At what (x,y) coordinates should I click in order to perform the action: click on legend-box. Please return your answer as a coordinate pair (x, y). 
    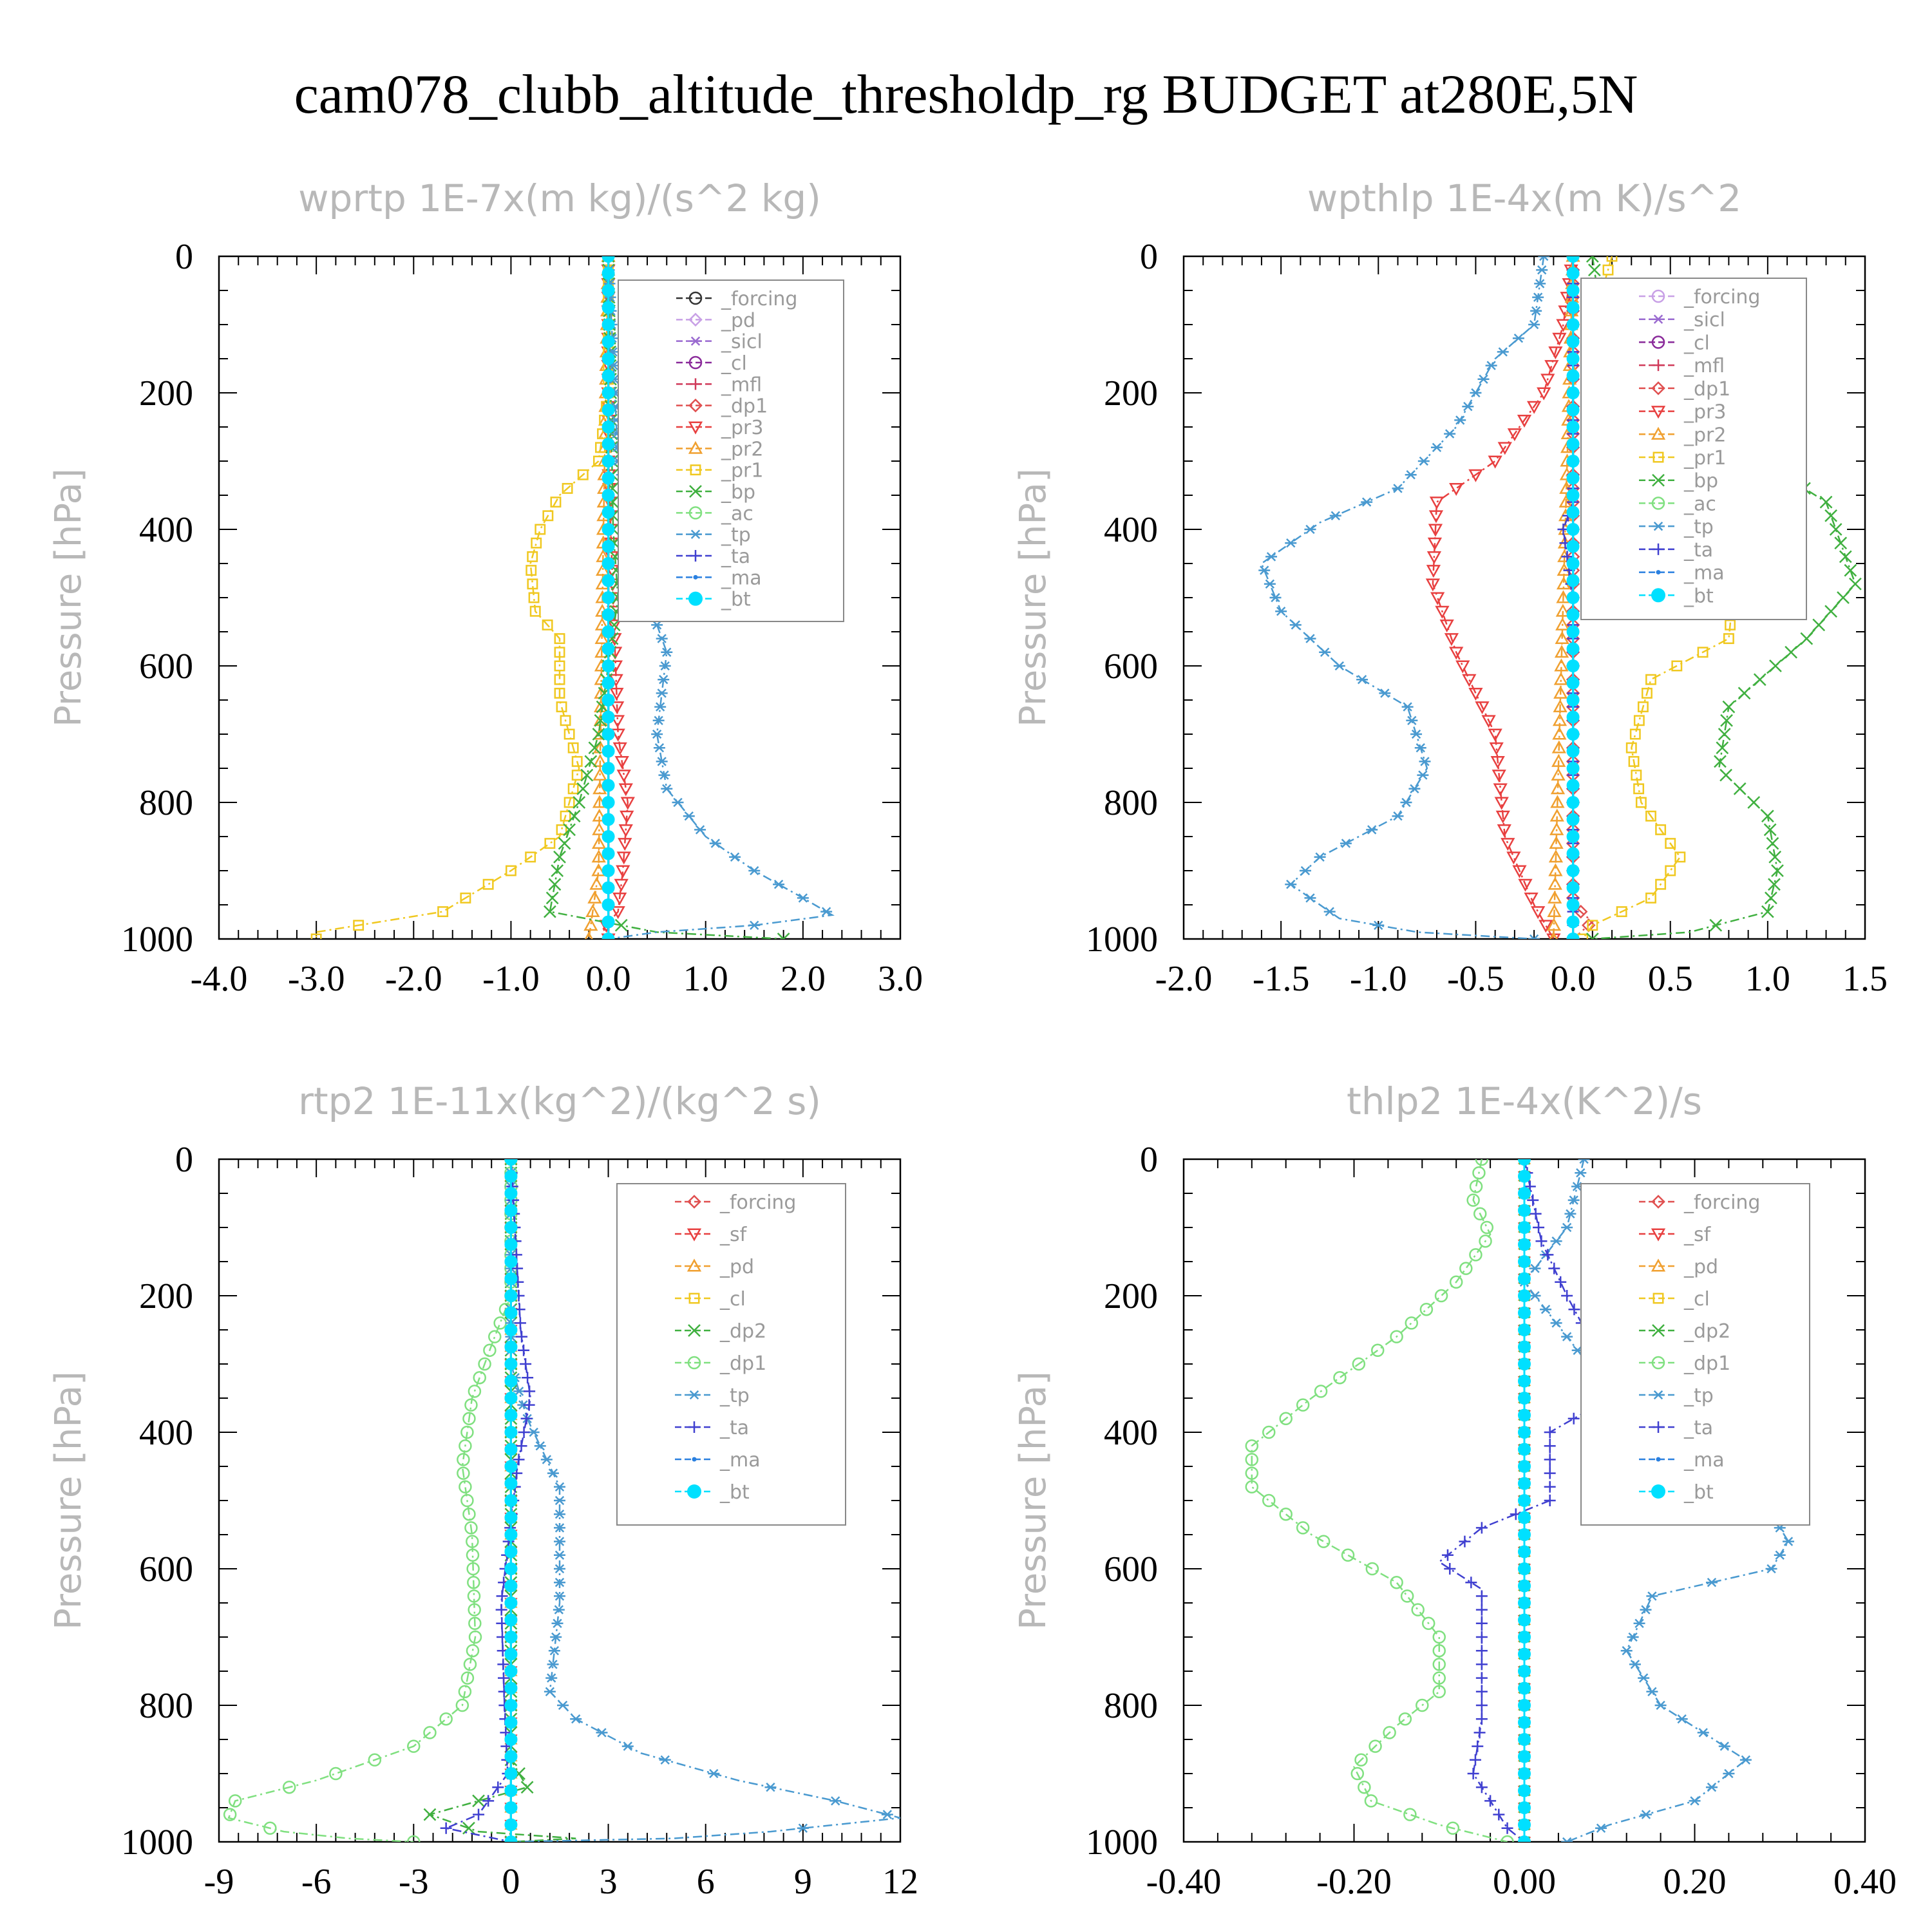
    Looking at the image, I should click on (1695, 1354).